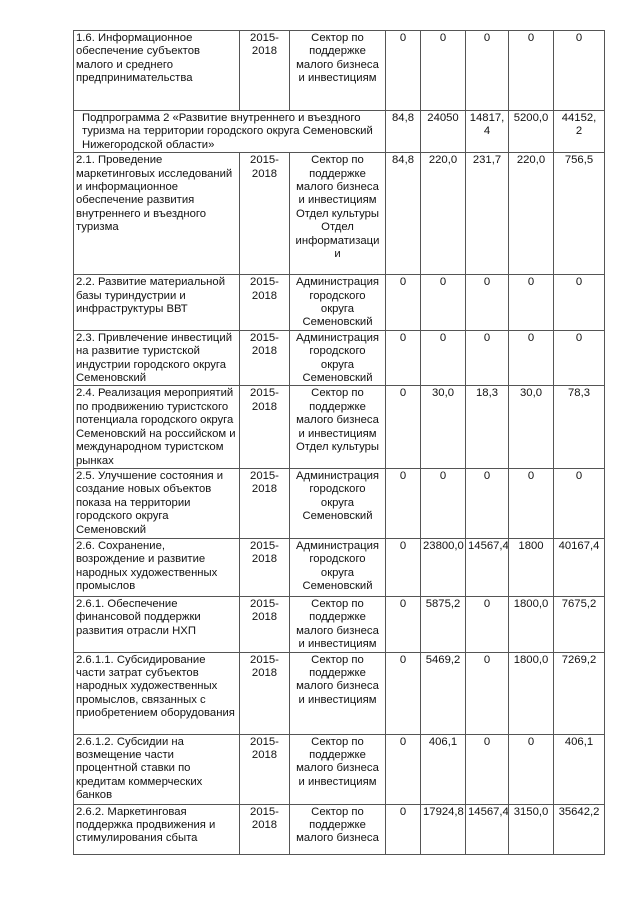 Image resolution: width=640 pixels, height=905 pixels. What do you see at coordinates (443, 693) in the screenshot?
I see `value-cell: 5469,2` at bounding box center [443, 693].